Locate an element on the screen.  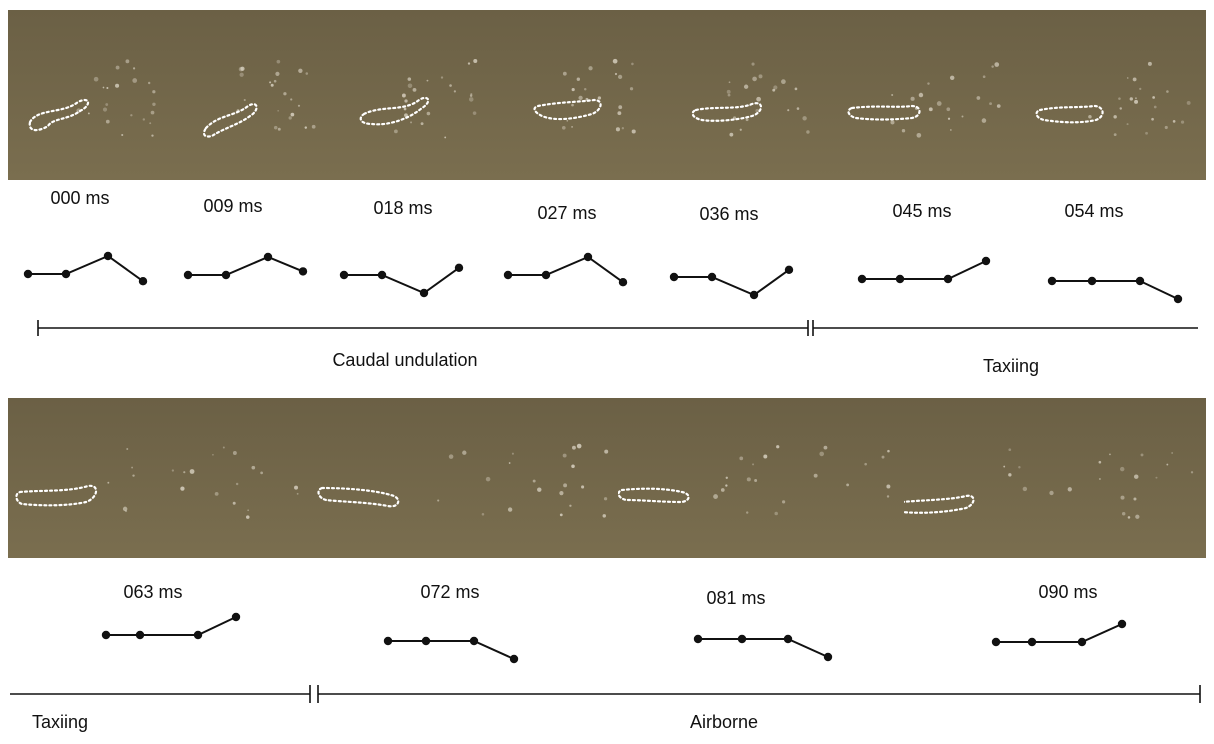
skeleton-063ms is located at coordinates (171, 626).